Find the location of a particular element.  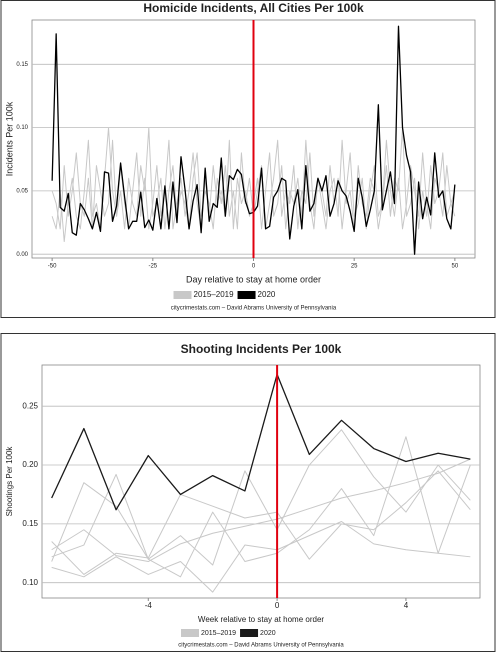

x-tick-label: -50 is located at coordinates (52, 267).